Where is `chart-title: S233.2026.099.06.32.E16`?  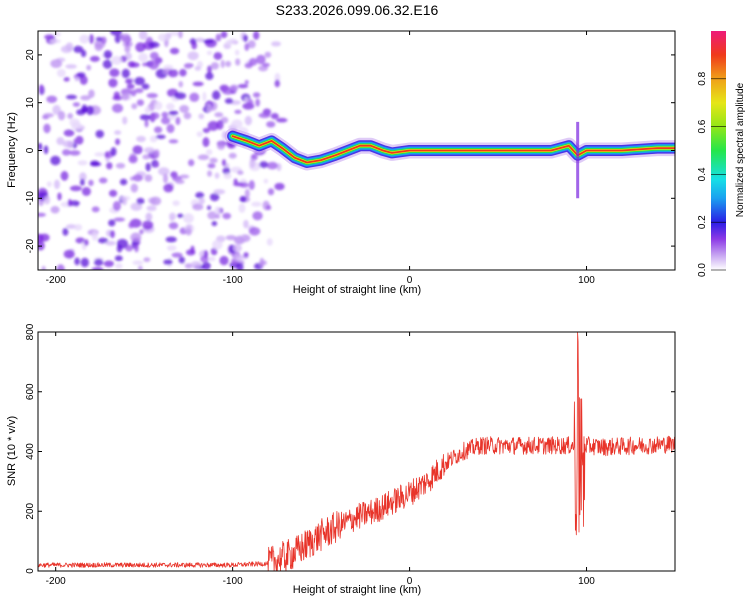
chart-title: S233.2026.099.06.32.E16 is located at coordinates (357, 10).